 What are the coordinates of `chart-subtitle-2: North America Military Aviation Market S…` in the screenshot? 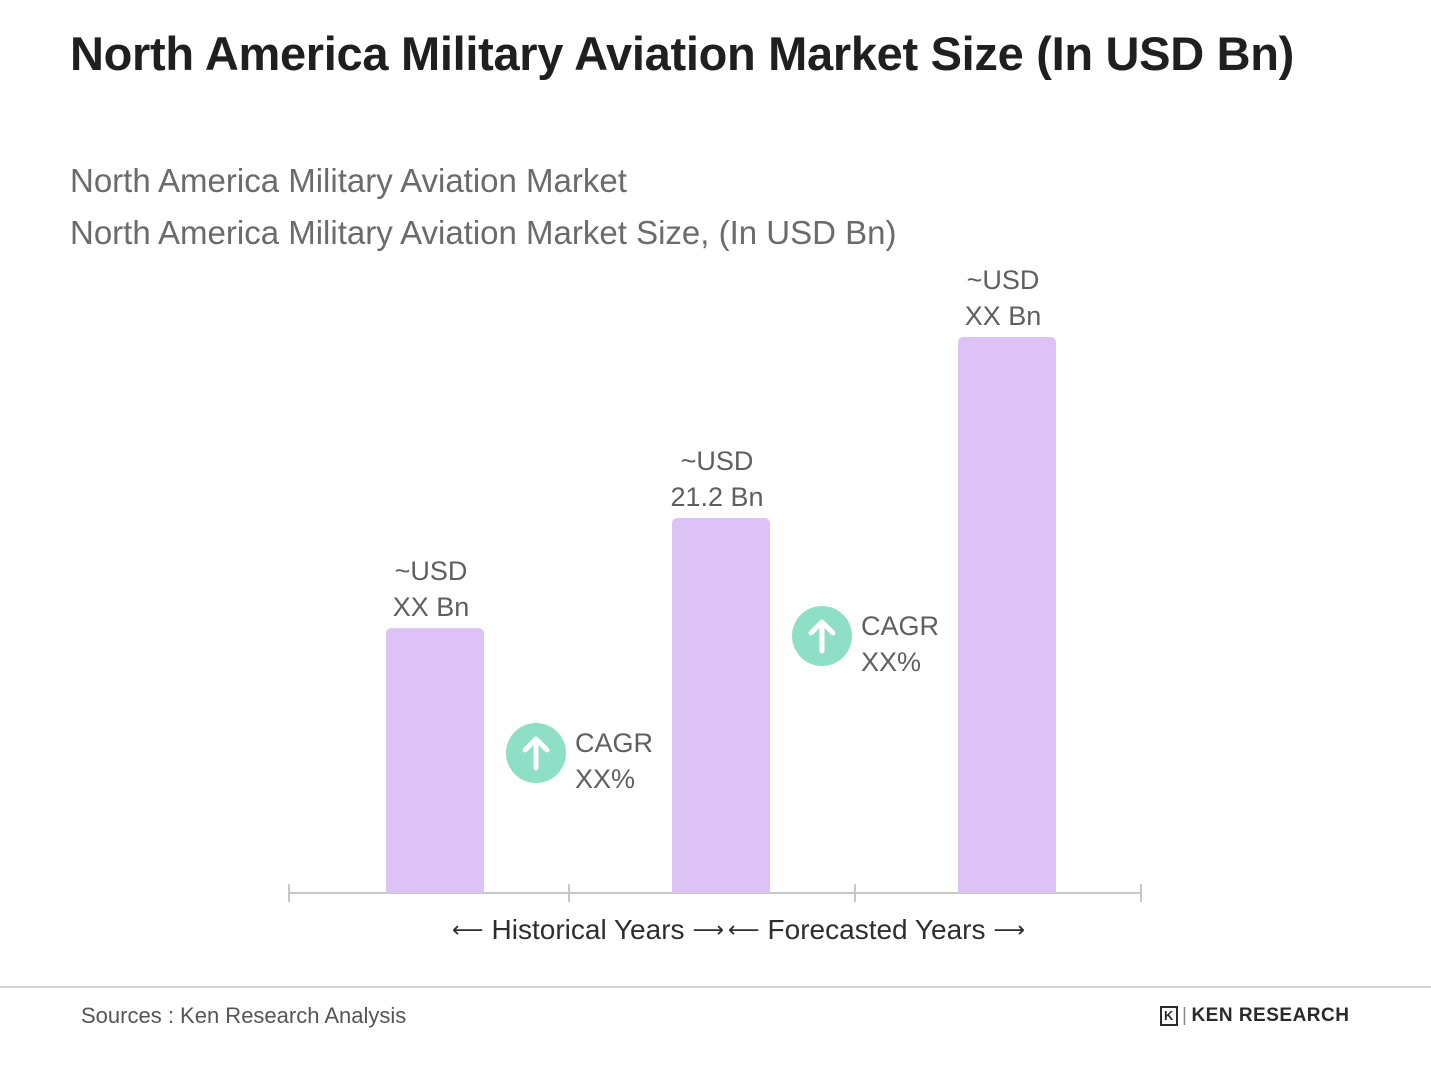 It's located at (483, 232).